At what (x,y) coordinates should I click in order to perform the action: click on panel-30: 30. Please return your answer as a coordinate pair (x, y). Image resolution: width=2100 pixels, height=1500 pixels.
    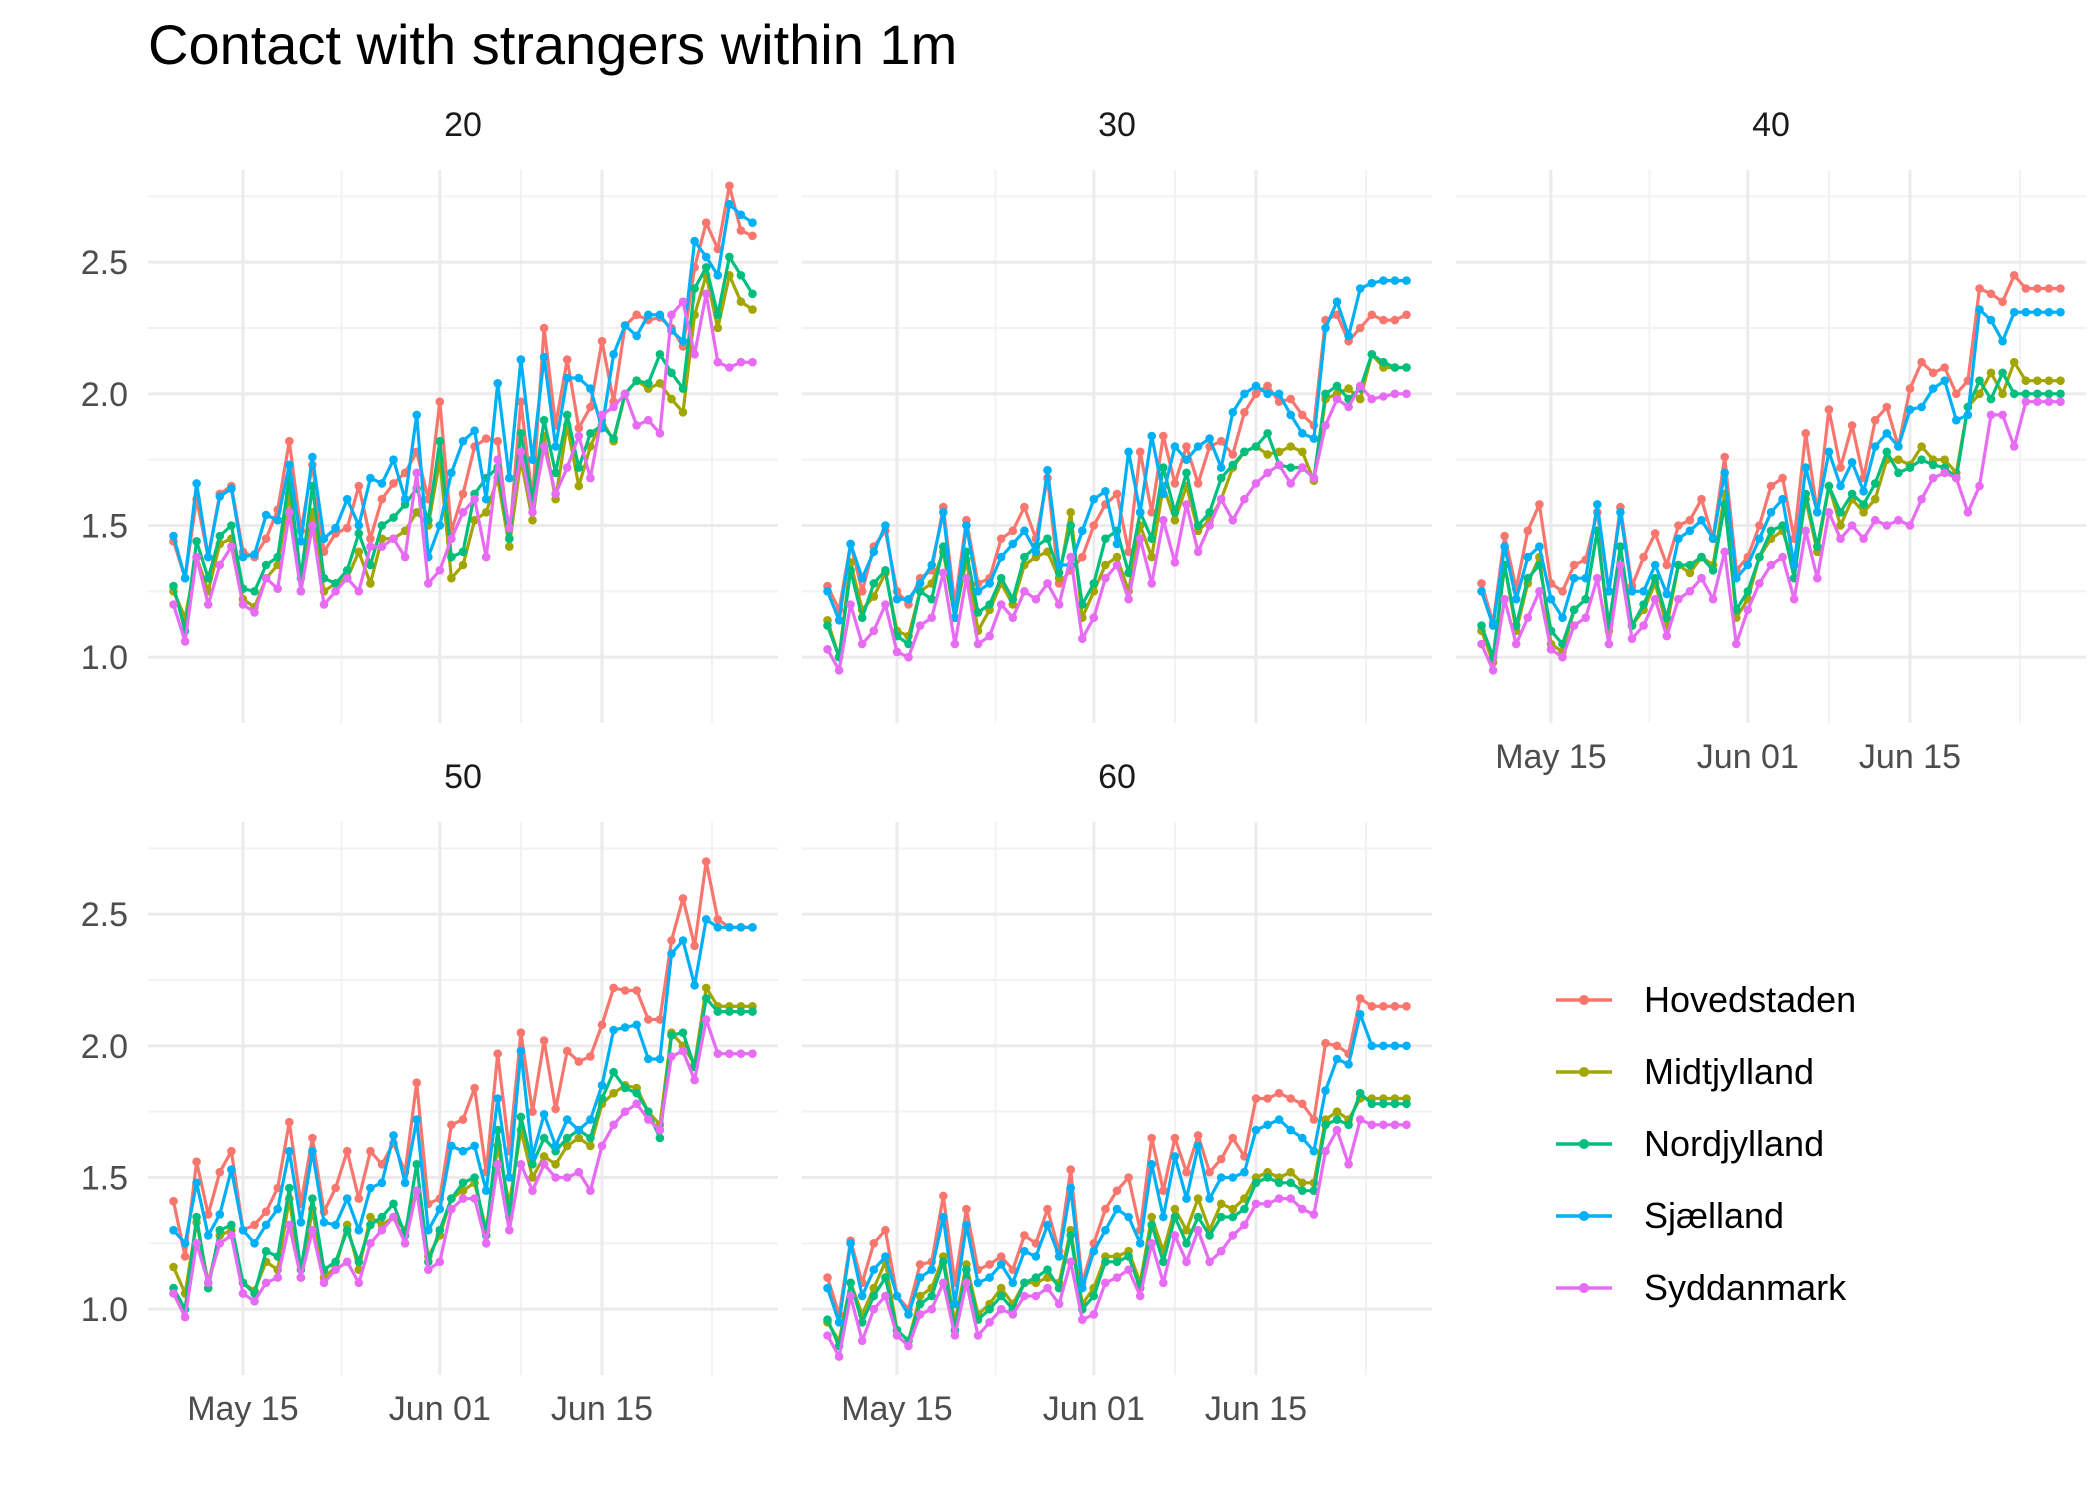
    Looking at the image, I should click on (1117, 414).